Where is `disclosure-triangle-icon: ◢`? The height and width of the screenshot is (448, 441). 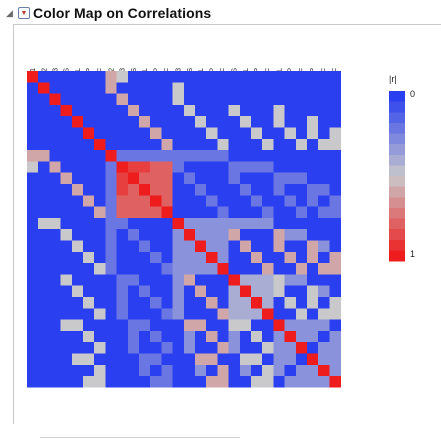
disclosure-triangle-icon: ◢ is located at coordinates (9, 12).